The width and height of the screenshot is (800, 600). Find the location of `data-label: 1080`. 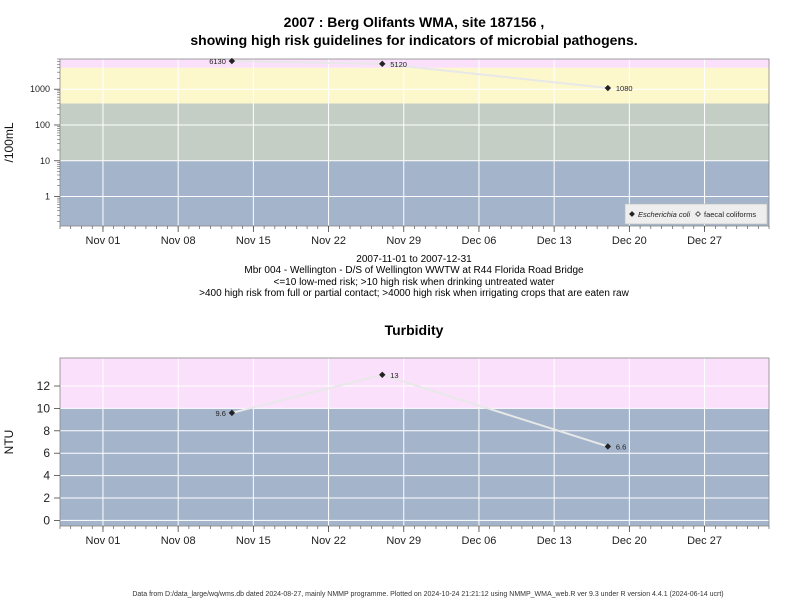

data-label: 1080 is located at coordinates (624, 88).